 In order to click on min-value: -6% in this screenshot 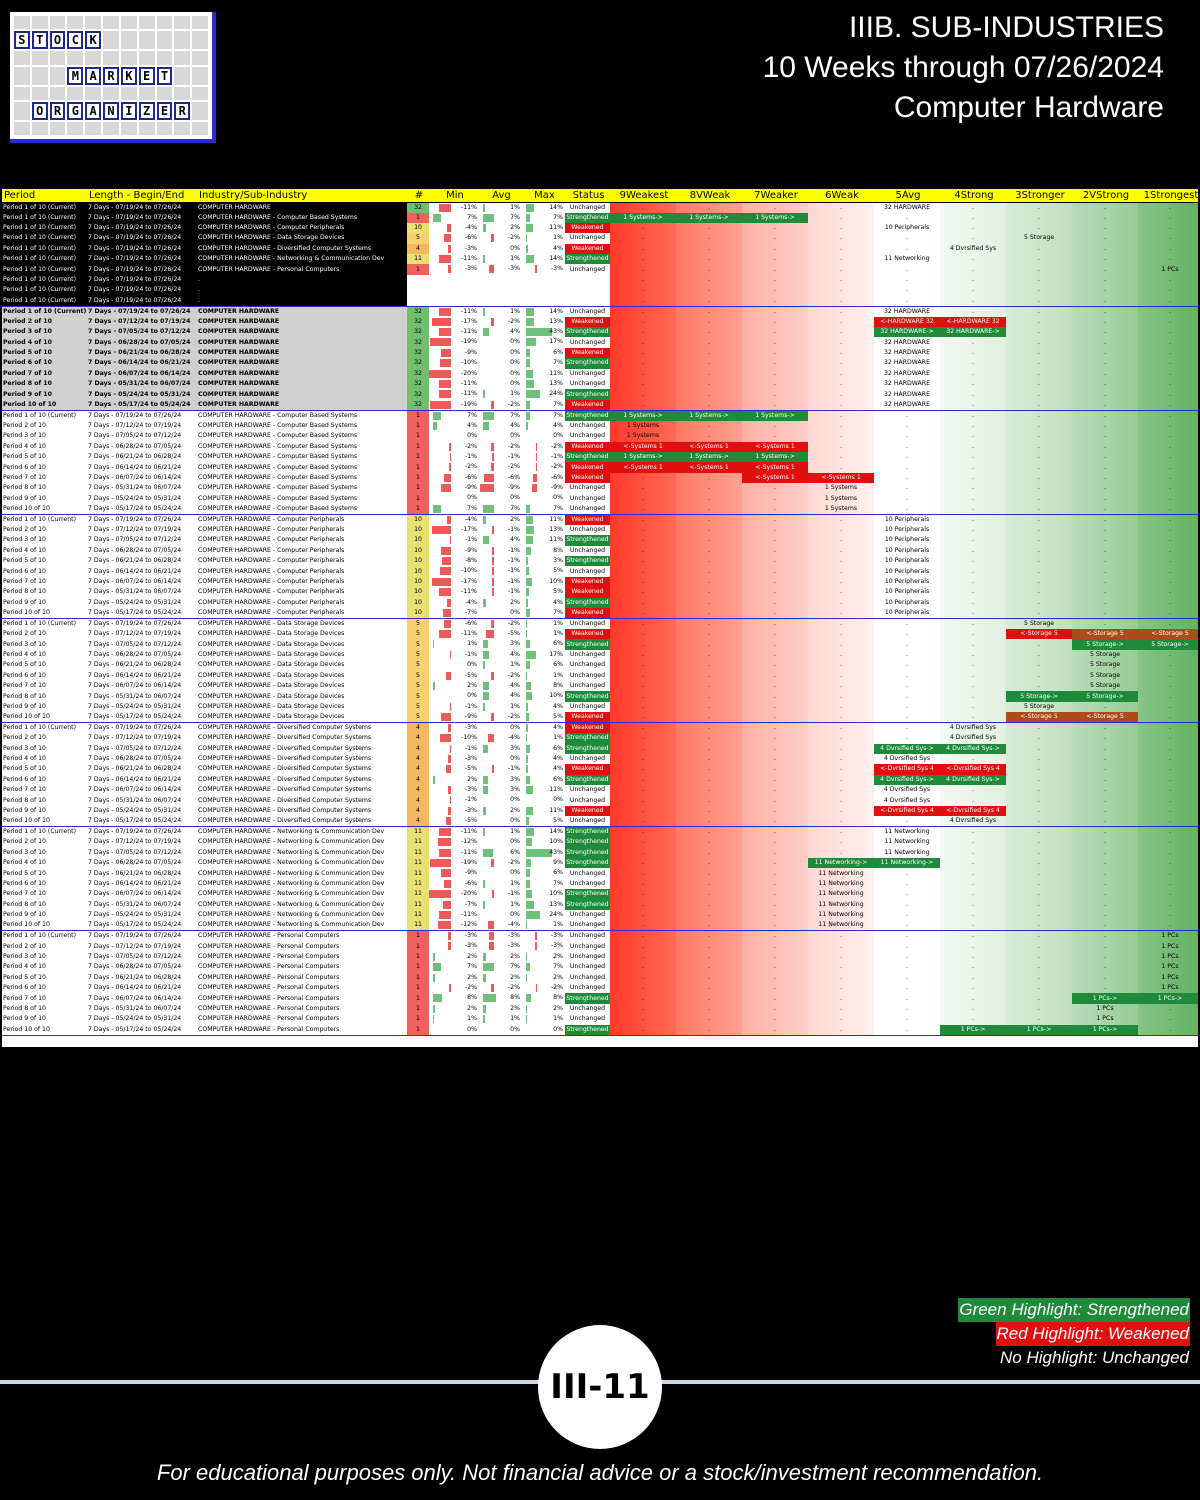, I will do `click(470, 238)`.